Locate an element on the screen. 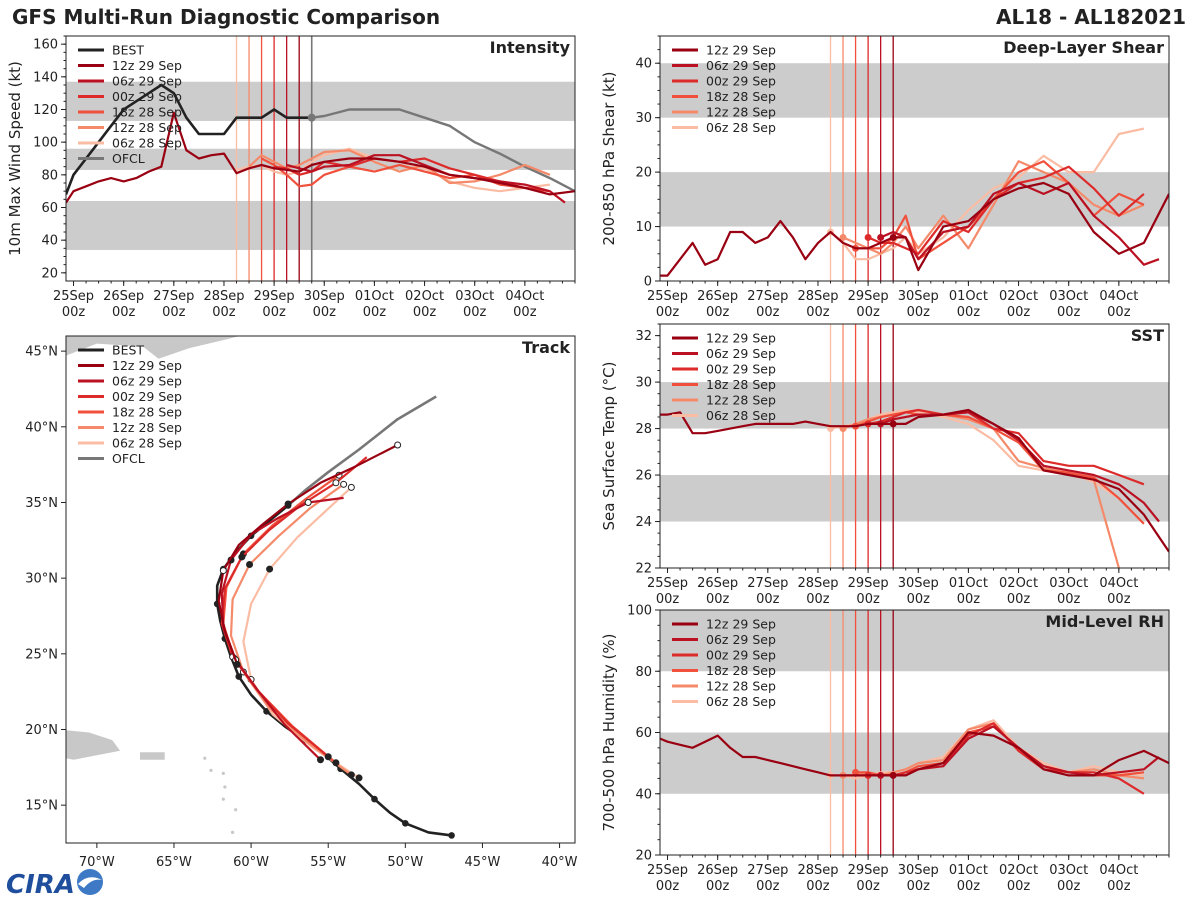 This screenshot has width=1200, height=900. logo-swirl-icon is located at coordinates (90, 882).